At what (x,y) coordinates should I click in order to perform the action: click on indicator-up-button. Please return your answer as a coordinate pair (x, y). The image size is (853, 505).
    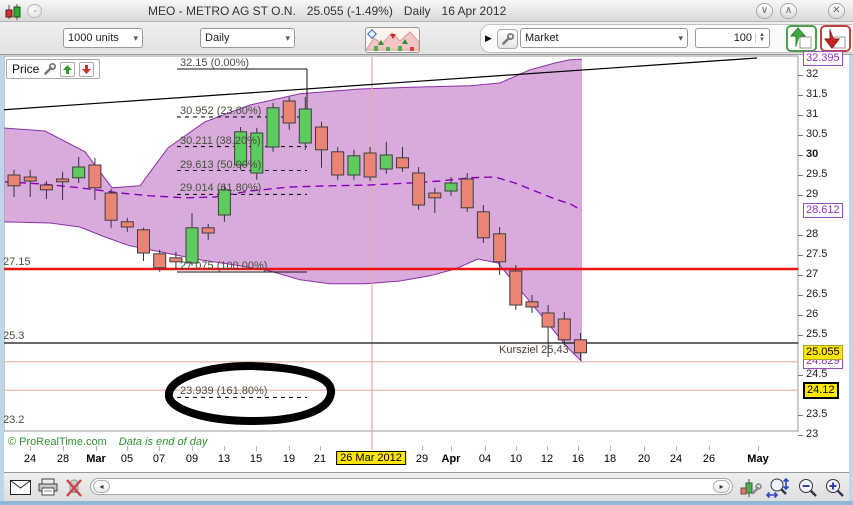
    Looking at the image, I should click on (68, 69).